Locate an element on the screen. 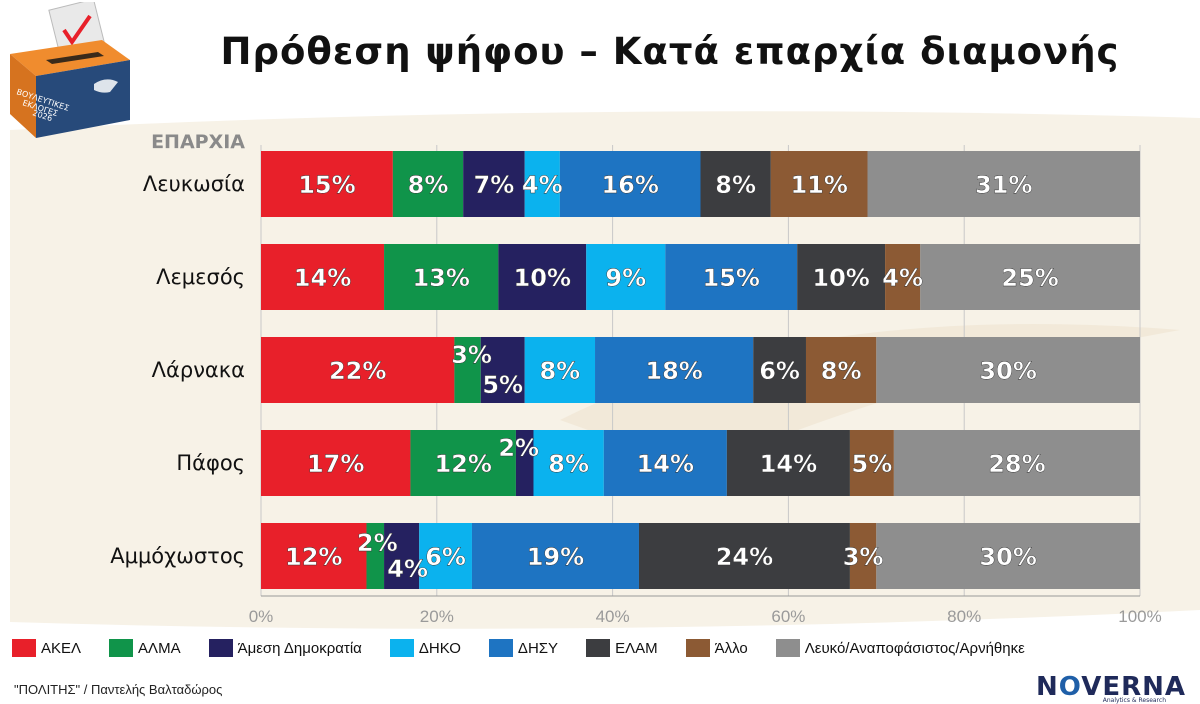  data-label: 25% is located at coordinates (1029, 278).